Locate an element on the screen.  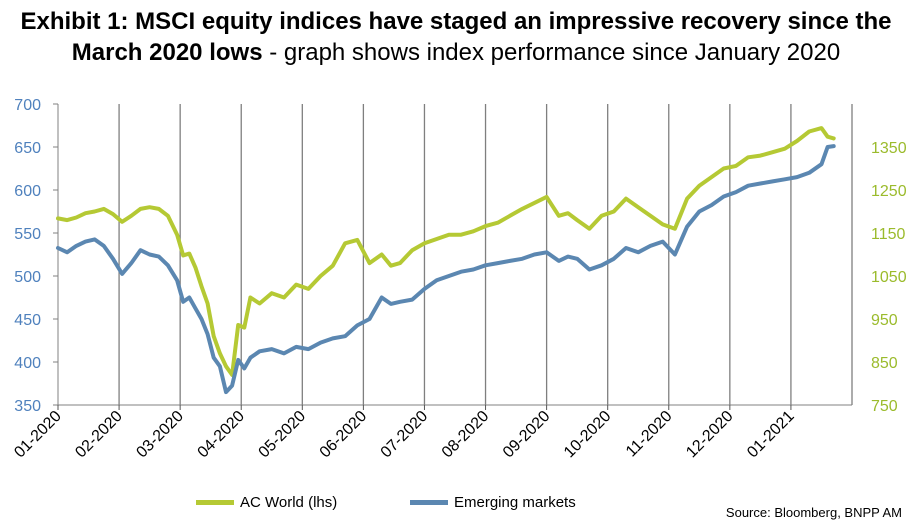
legend-swatch-emerging is located at coordinates (429, 502).